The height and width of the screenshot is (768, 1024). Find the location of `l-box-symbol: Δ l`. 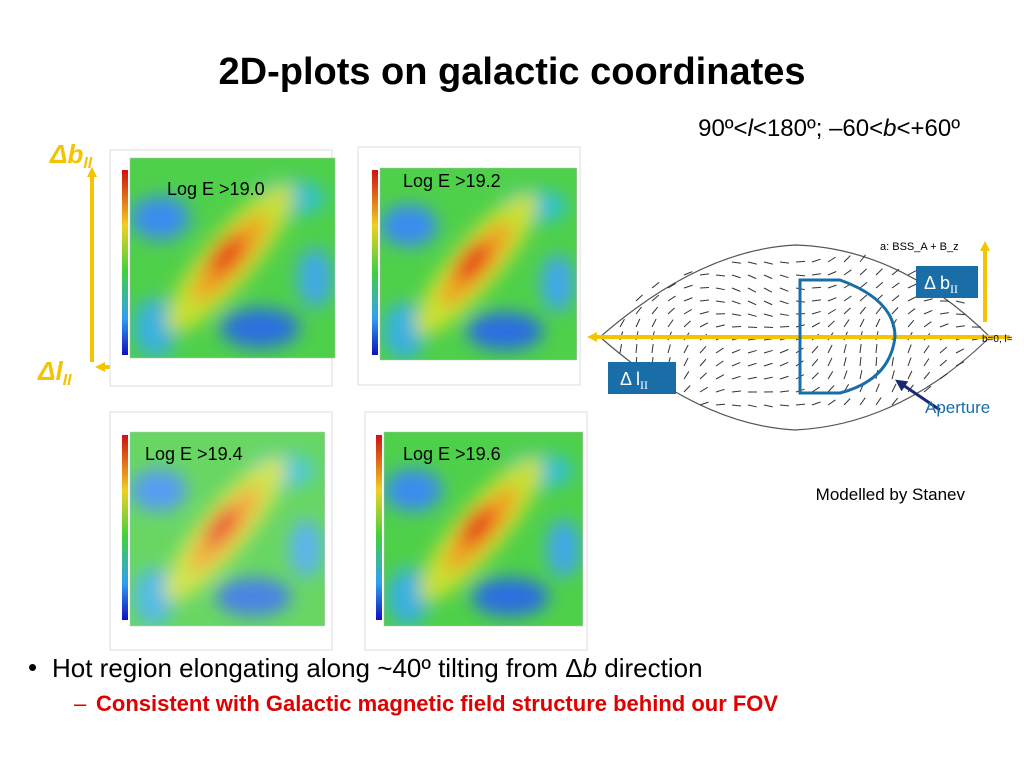

l-box-symbol: Δ l is located at coordinates (630, 379).